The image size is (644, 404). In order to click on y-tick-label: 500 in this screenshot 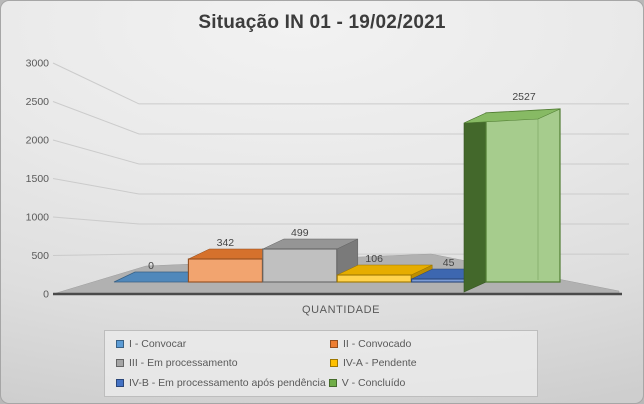, I will do `click(40, 256)`.